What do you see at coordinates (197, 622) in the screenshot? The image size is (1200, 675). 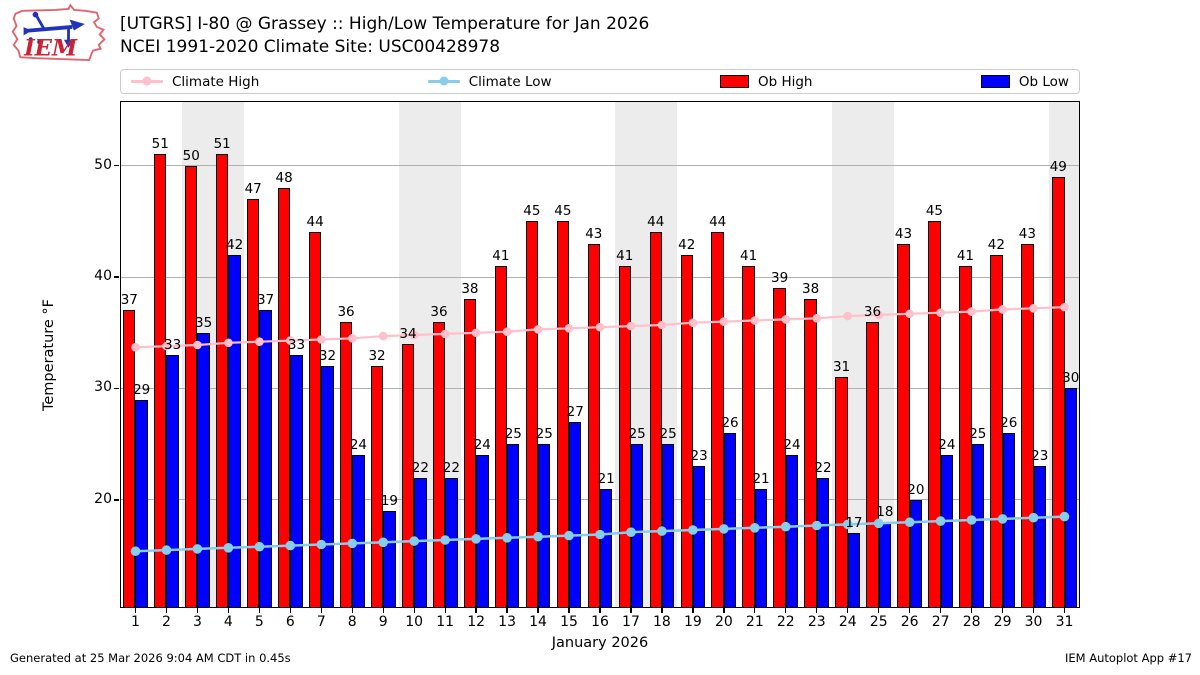 I see `x-tick-label: 3` at bounding box center [197, 622].